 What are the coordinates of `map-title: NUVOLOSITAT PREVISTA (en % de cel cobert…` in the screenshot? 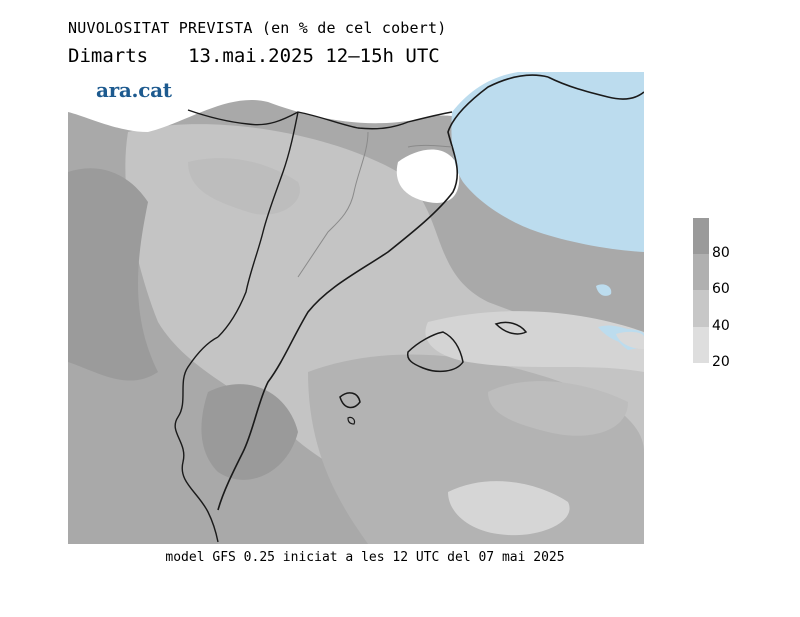 It's located at (257, 28).